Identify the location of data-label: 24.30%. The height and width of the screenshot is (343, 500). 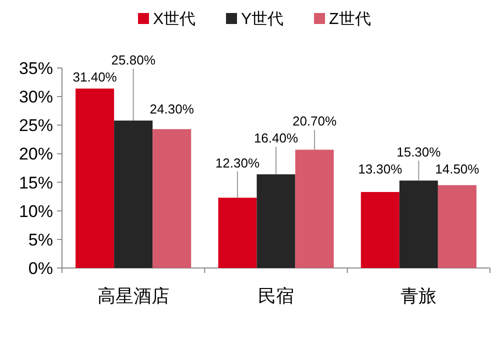
(172, 109).